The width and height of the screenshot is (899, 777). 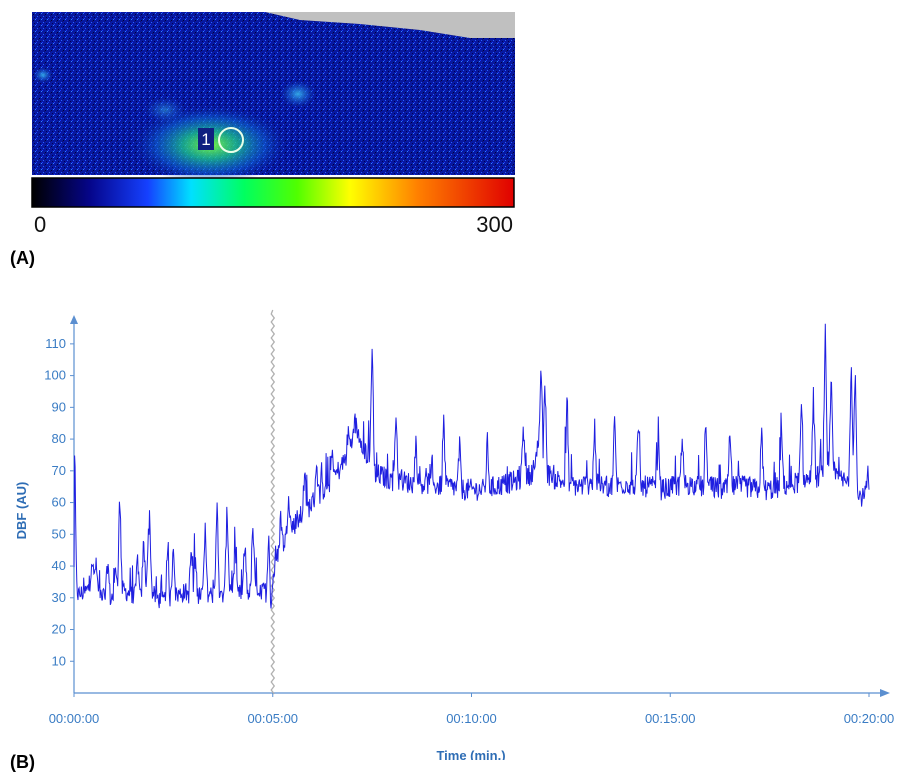 I want to click on event-marker, so click(x=273, y=502).